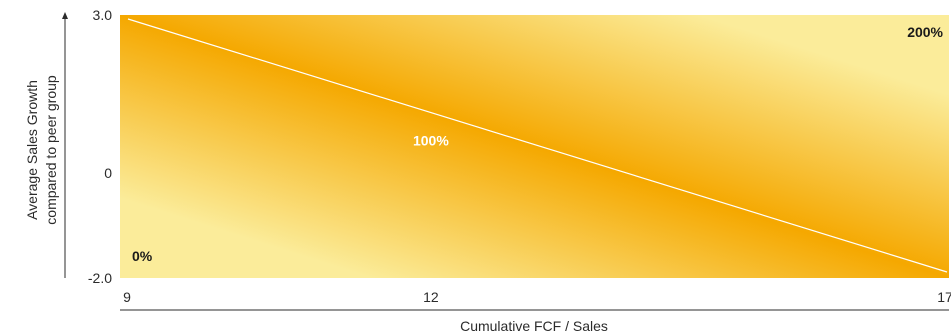  Describe the element at coordinates (32, 150) in the screenshot. I see `y-axis-title-line-1: Average Sales Growth` at that location.